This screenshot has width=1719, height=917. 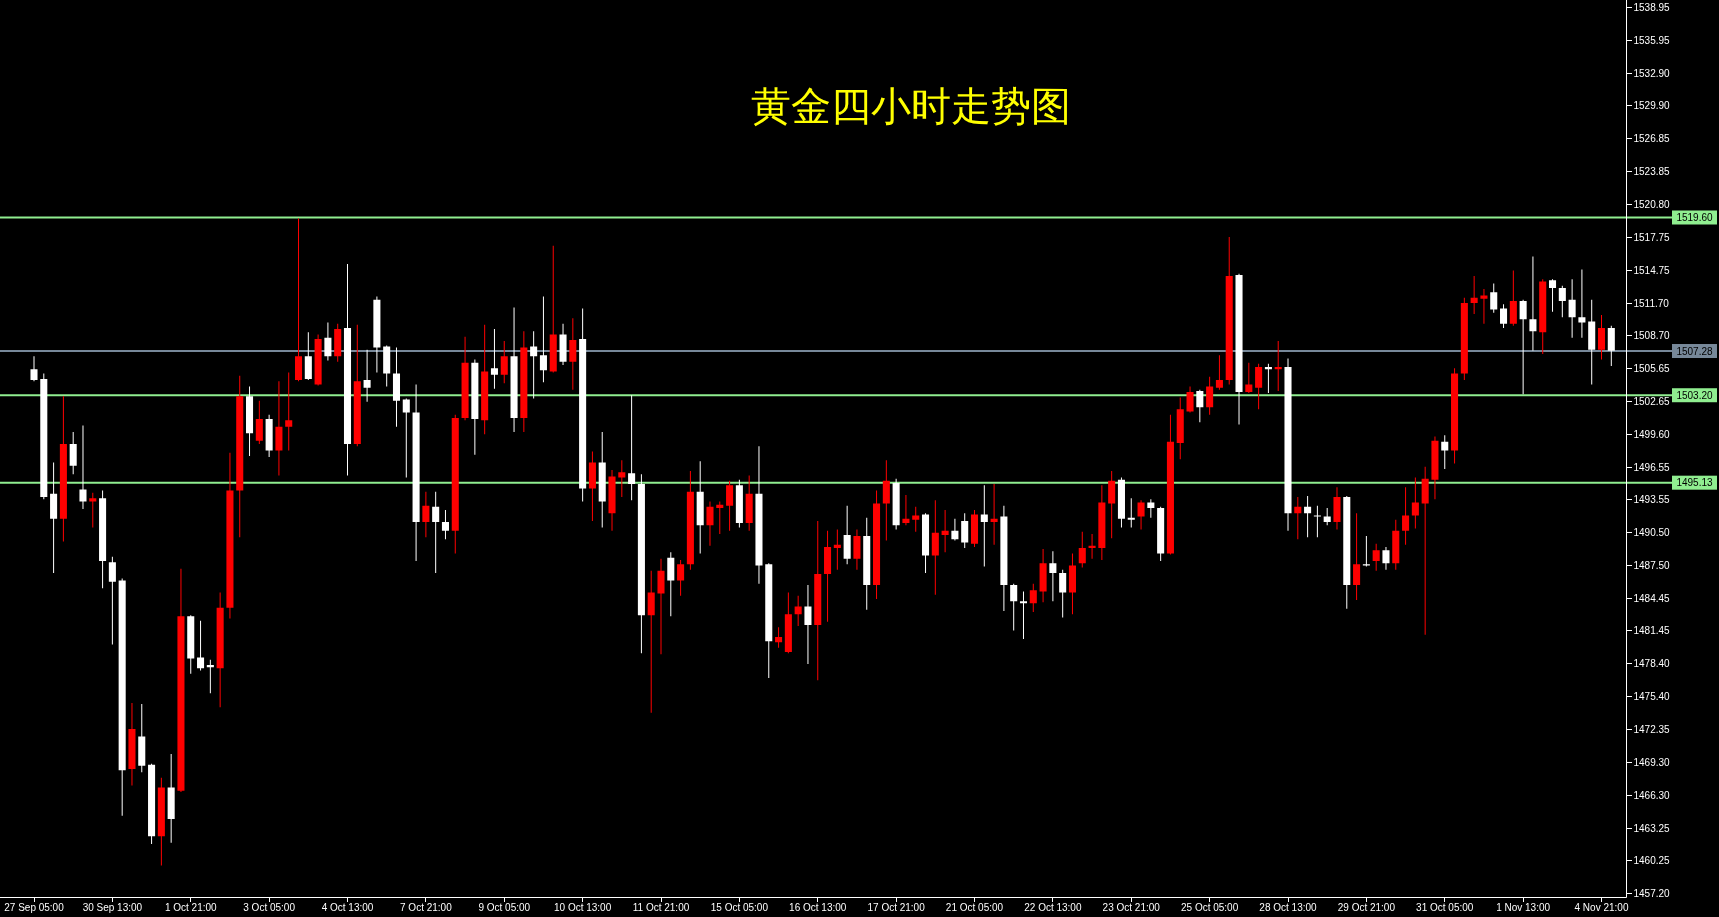 I want to click on y-tick-label: 1457.20, so click(x=1651, y=894).